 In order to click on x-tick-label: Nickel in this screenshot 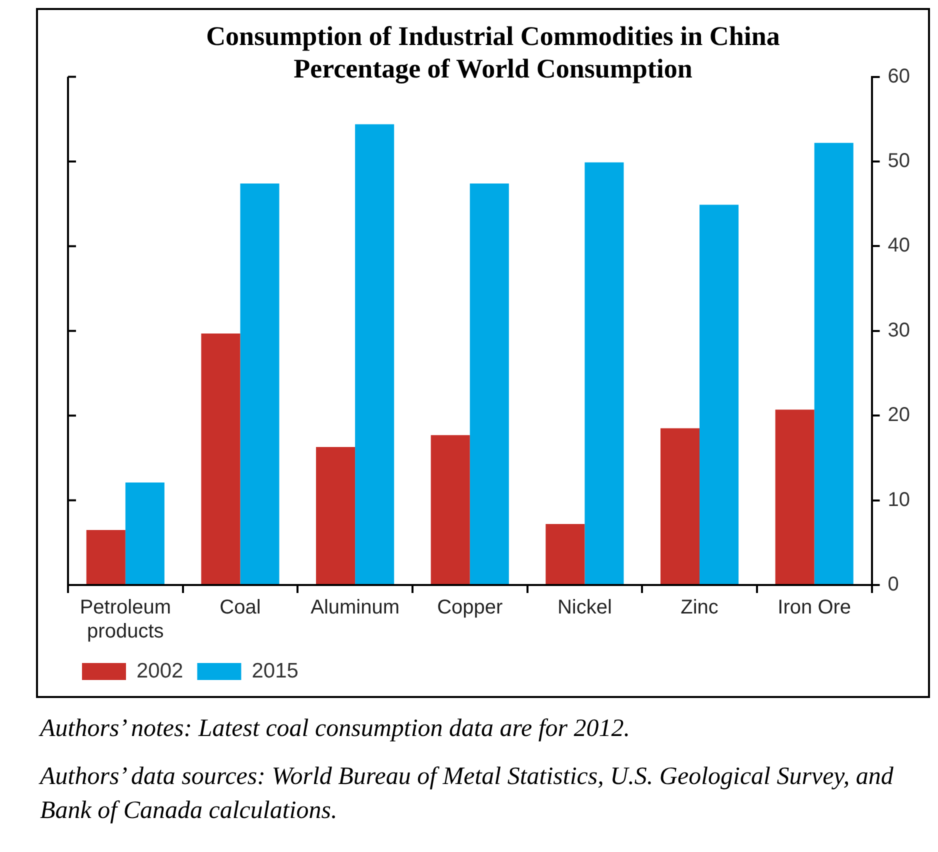, I will do `click(584, 607)`.